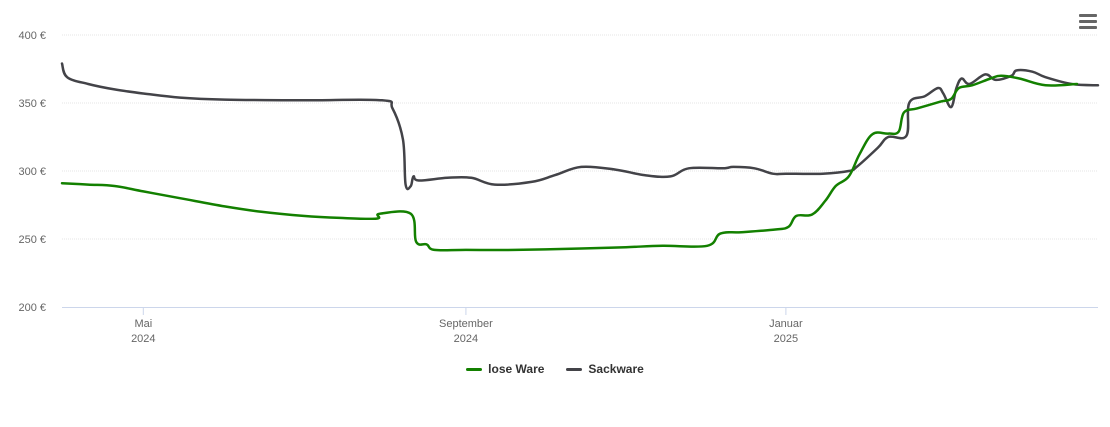  Describe the element at coordinates (32, 172) in the screenshot. I see `y-tick-label: 300 €` at that location.